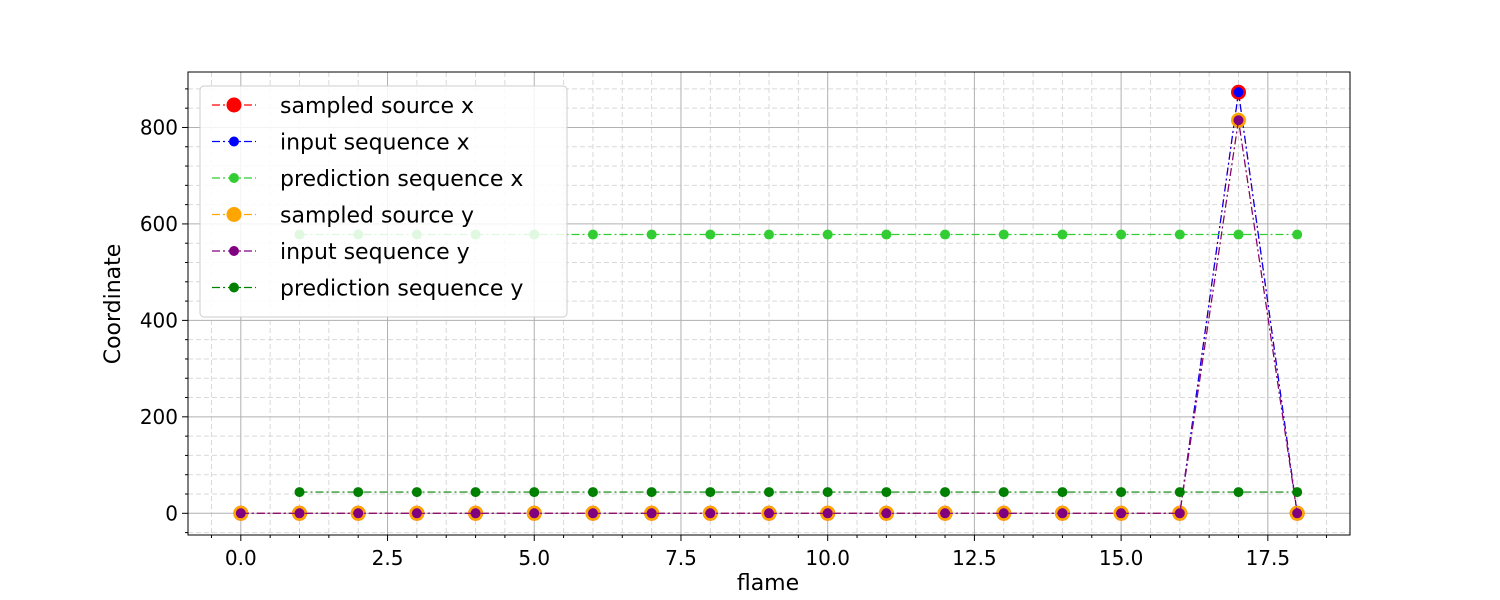 The height and width of the screenshot is (600, 1500). What do you see at coordinates (377, 106) in the screenshot?
I see `legend-label: sampled source x` at bounding box center [377, 106].